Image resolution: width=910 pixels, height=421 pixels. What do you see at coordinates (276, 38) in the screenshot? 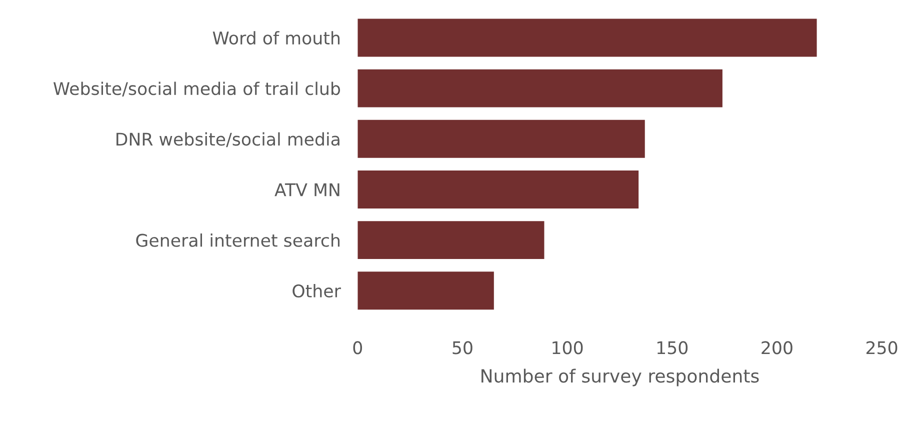
I see `y-tick-label: Word of mouth` at bounding box center [276, 38].